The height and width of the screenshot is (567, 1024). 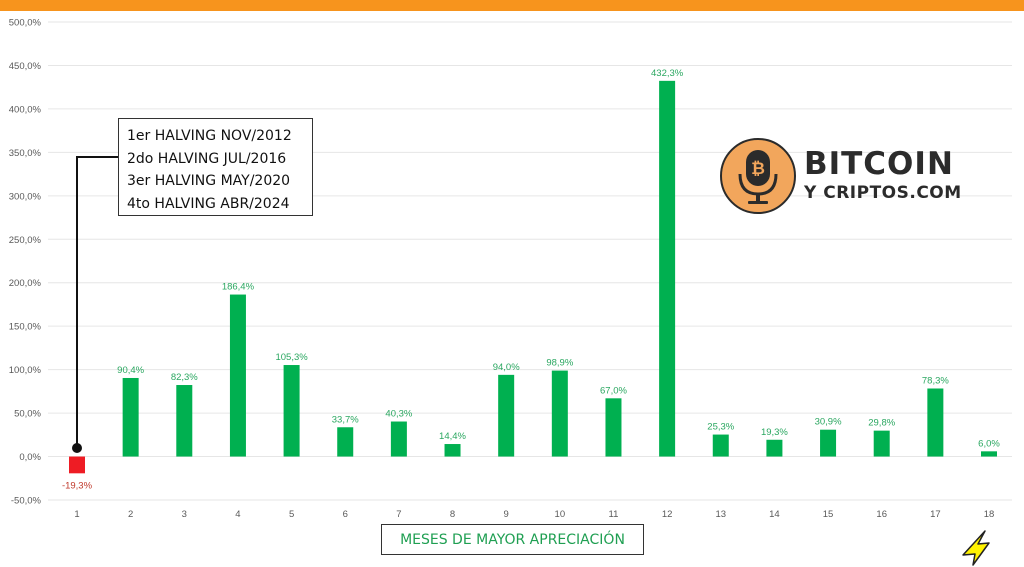 I want to click on callout-line, so click(x=97, y=301).